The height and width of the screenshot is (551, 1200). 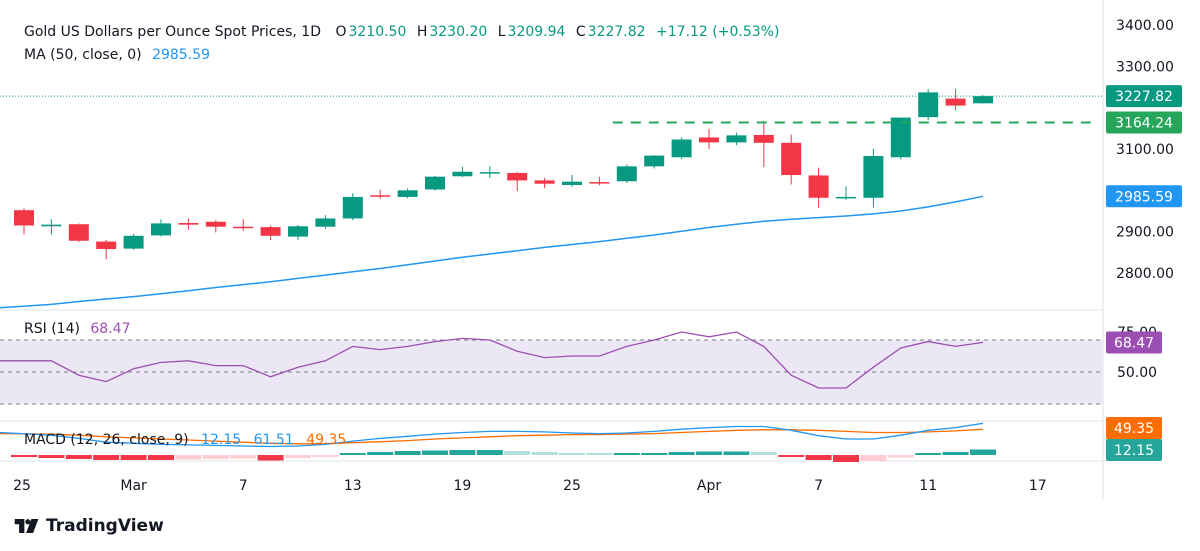 I want to click on ma-legend: MA (50, close, 0) 2985.59, so click(x=118, y=55).